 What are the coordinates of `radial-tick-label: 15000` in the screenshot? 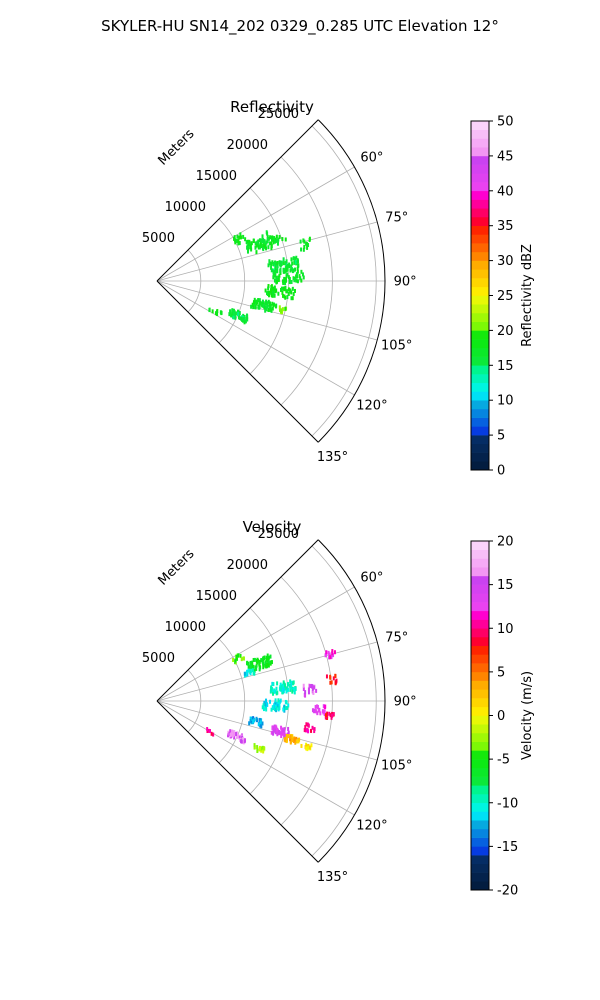 It's located at (216, 176).